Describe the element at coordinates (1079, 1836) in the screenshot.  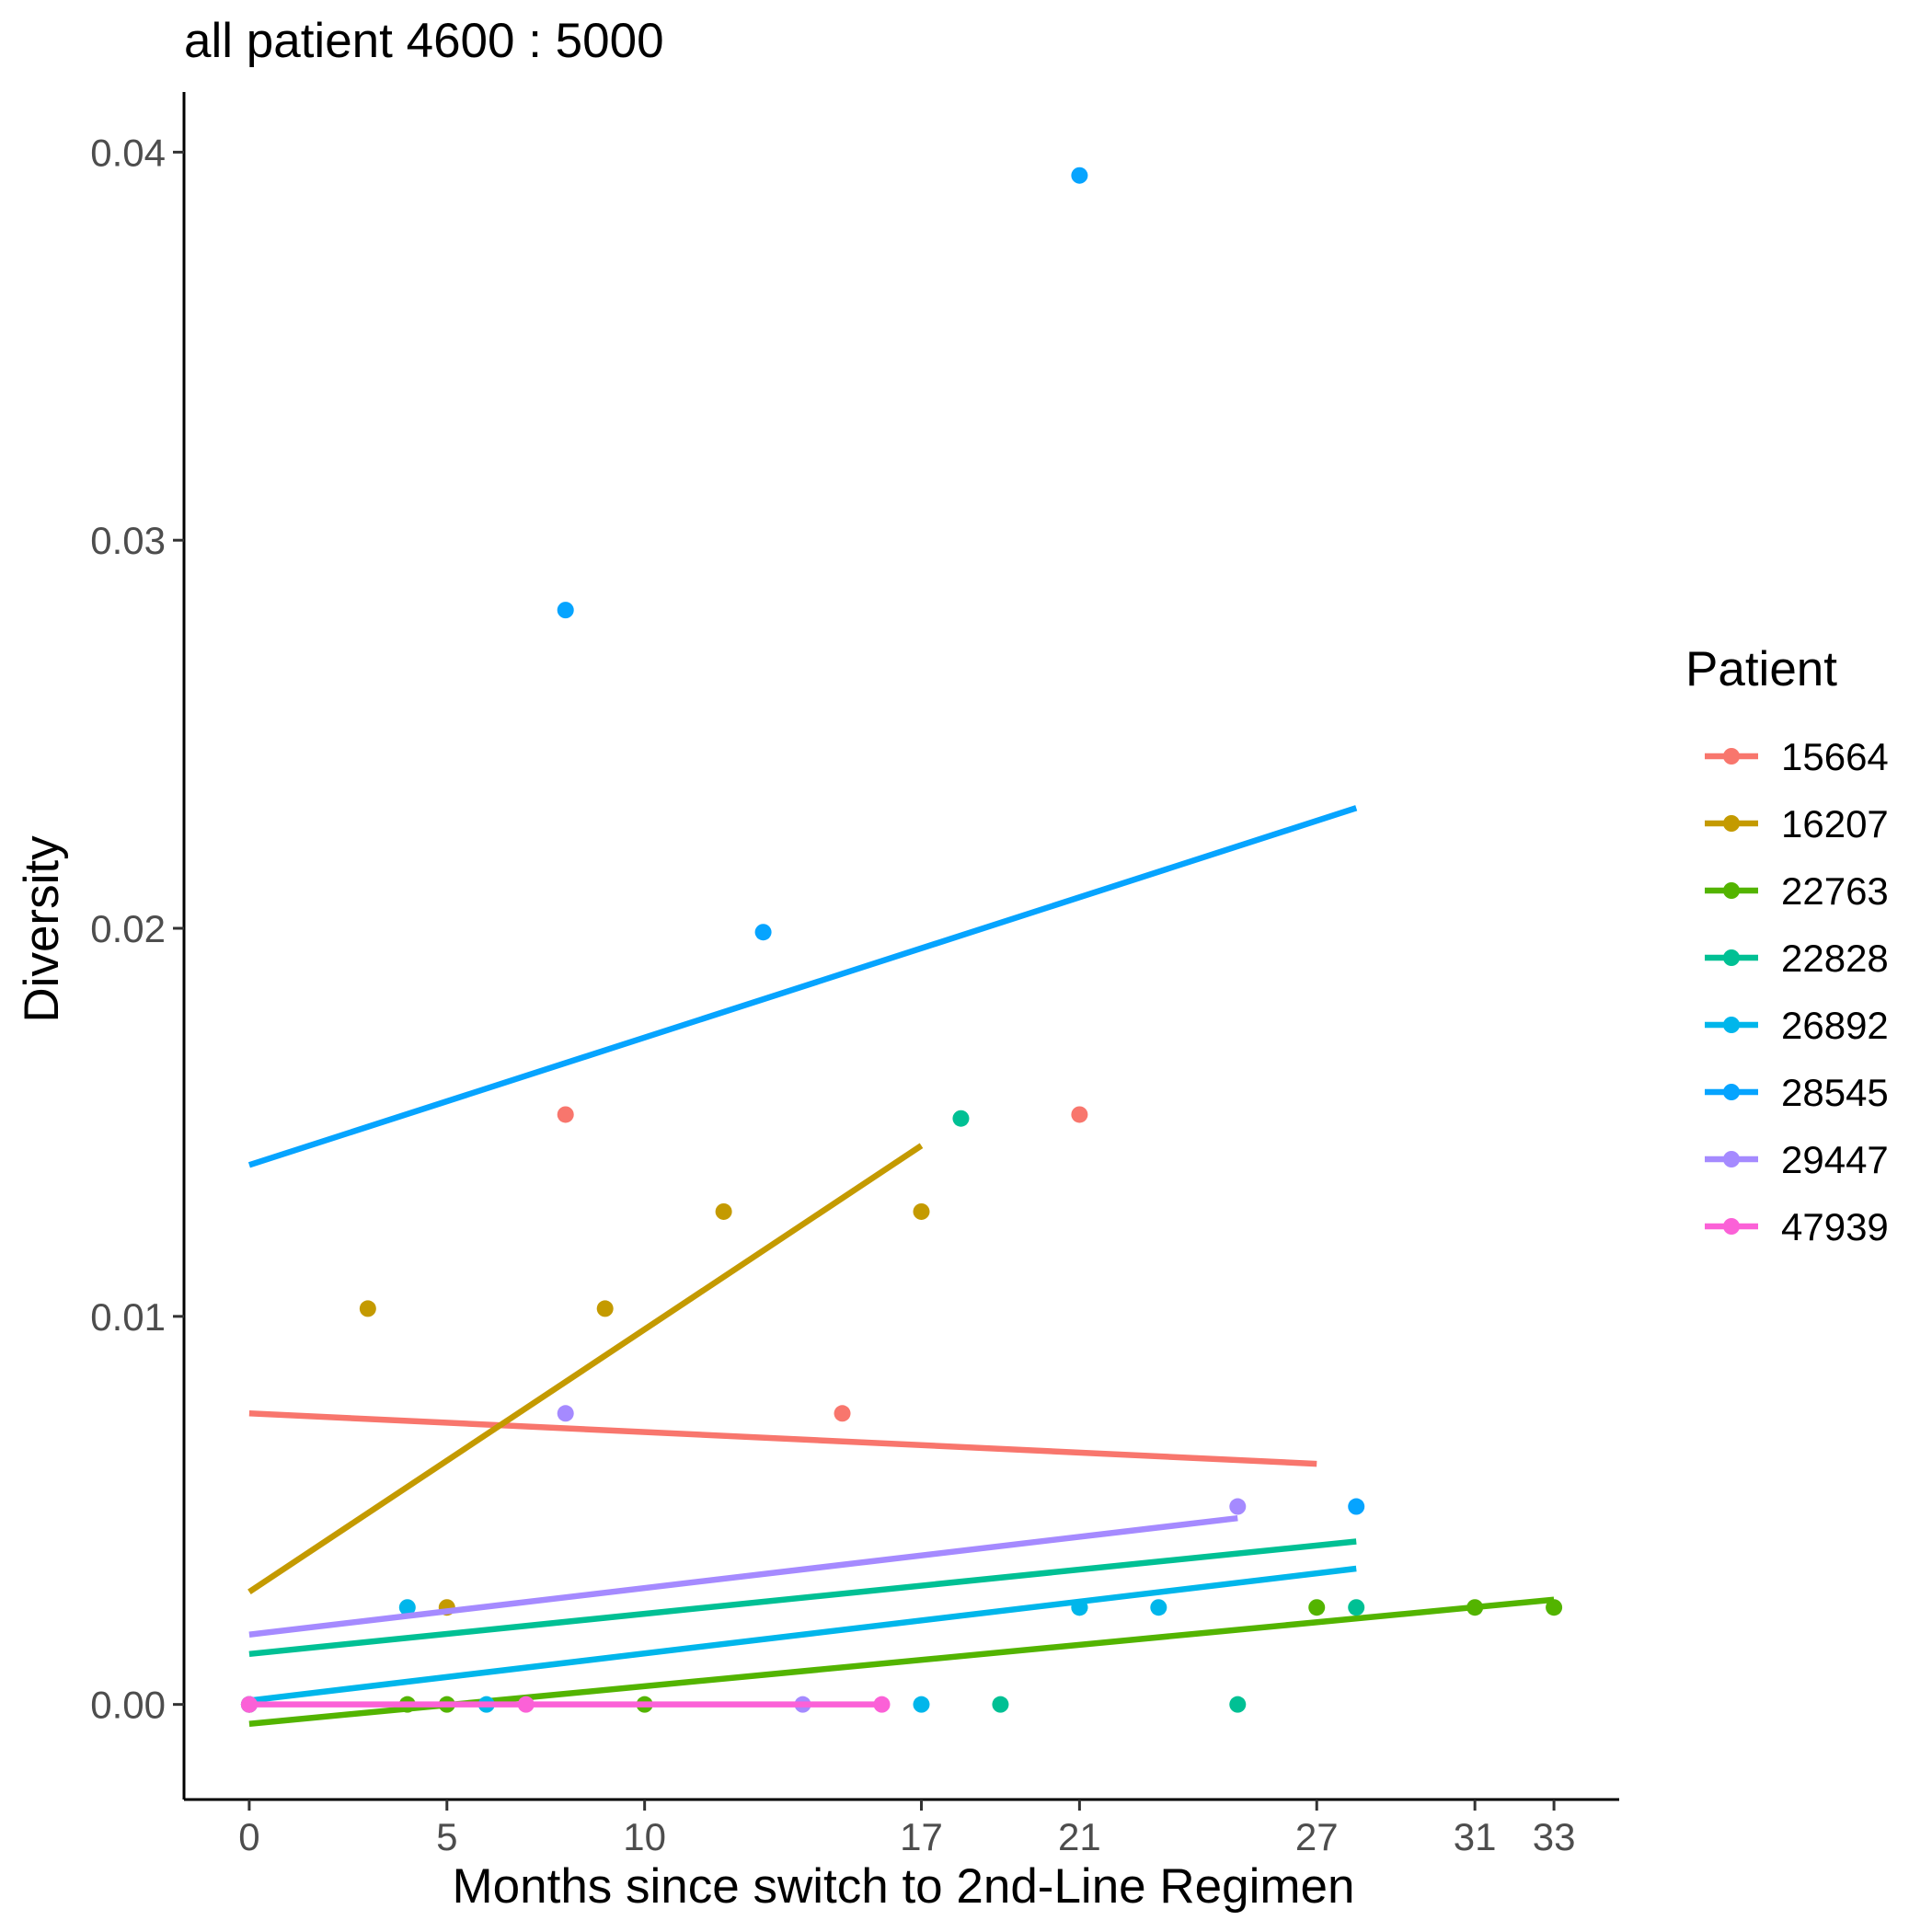
I see `x-tick-label: 21` at that location.